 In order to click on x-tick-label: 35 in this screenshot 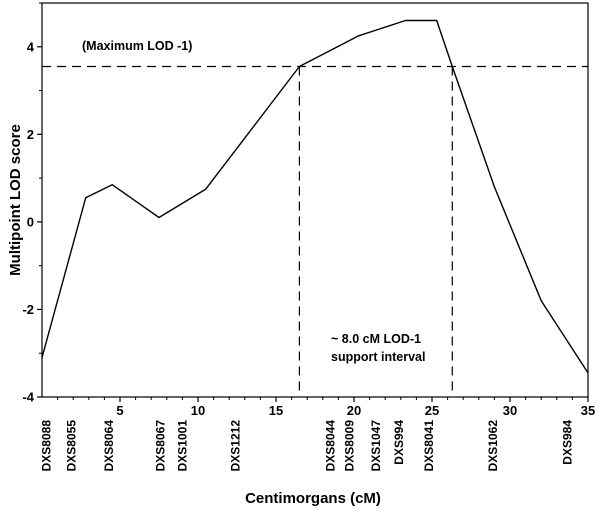, I will do `click(588, 410)`.